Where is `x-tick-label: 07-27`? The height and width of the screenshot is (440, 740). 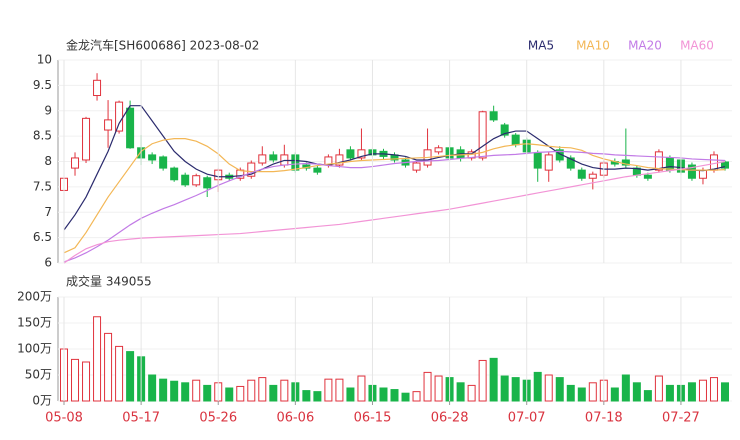 x-tick-label: 07-27 is located at coordinates (681, 418).